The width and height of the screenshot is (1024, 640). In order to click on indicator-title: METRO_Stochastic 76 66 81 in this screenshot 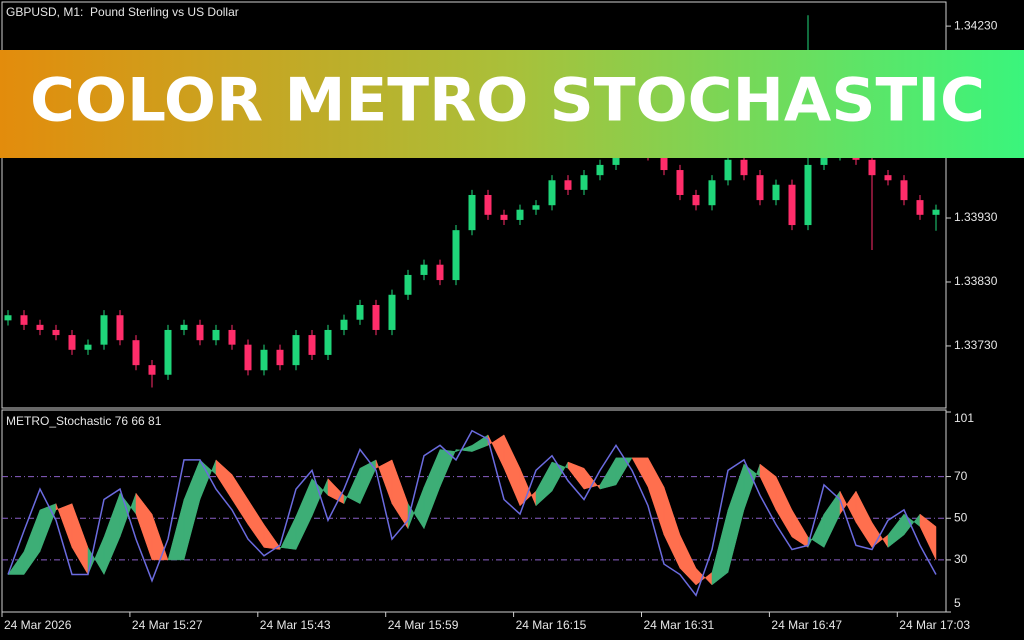, I will do `click(84, 421)`.